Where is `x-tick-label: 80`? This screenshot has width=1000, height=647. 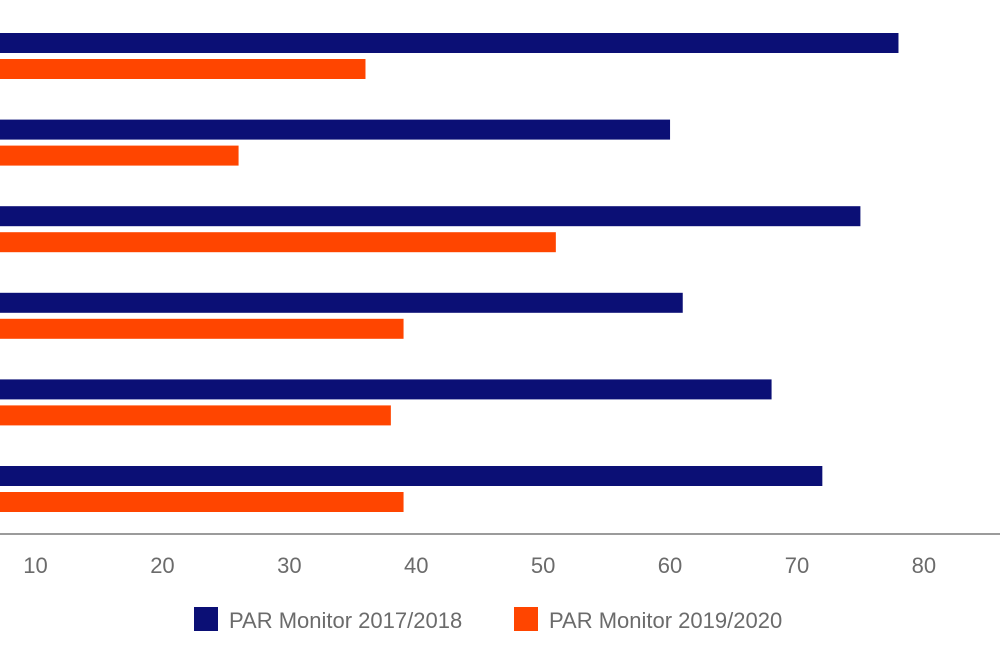
x-tick-label: 80 is located at coordinates (924, 565).